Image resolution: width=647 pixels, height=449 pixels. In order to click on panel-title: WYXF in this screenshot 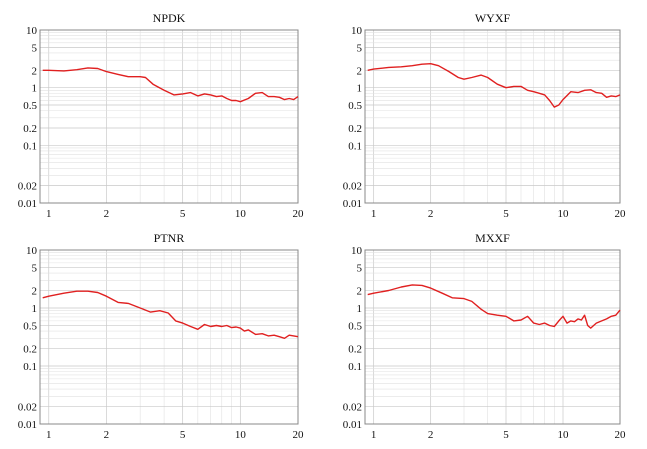, I will do `click(493, 18)`.